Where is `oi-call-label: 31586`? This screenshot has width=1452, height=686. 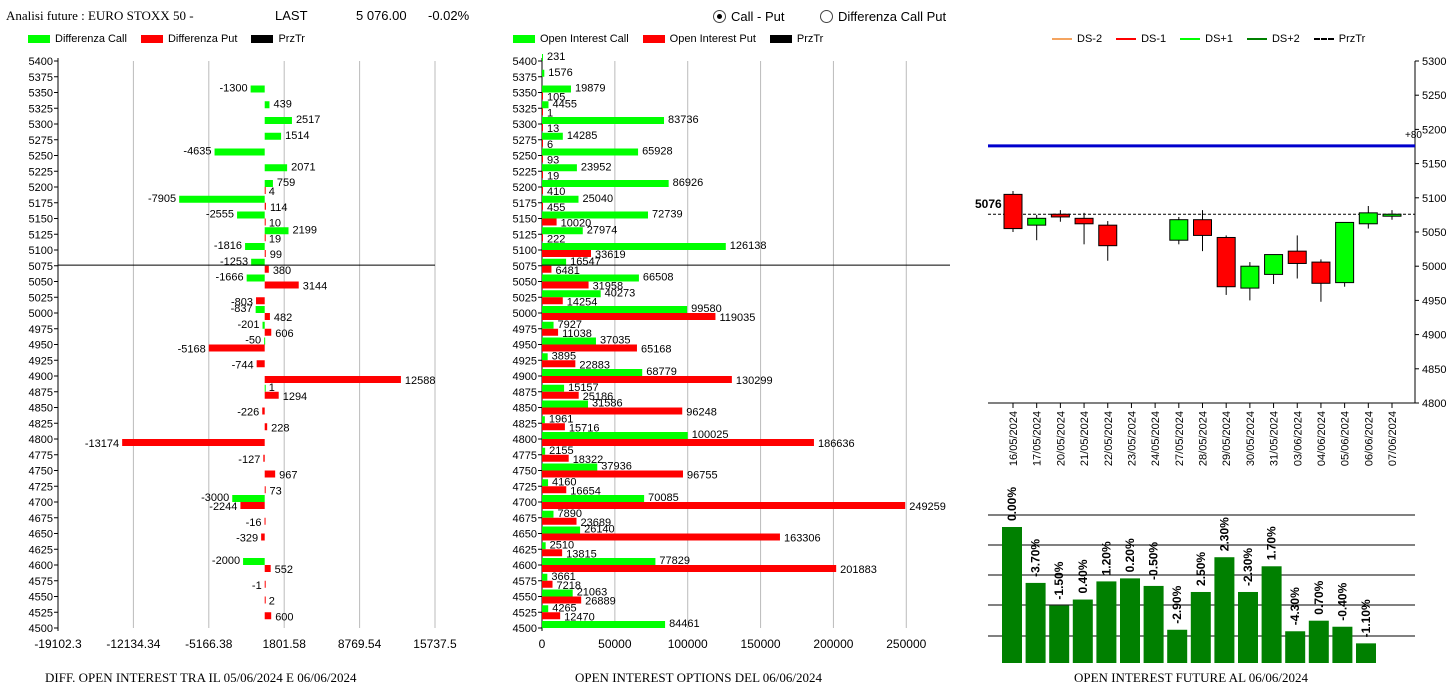 oi-call-label: 31586 is located at coordinates (607, 404).